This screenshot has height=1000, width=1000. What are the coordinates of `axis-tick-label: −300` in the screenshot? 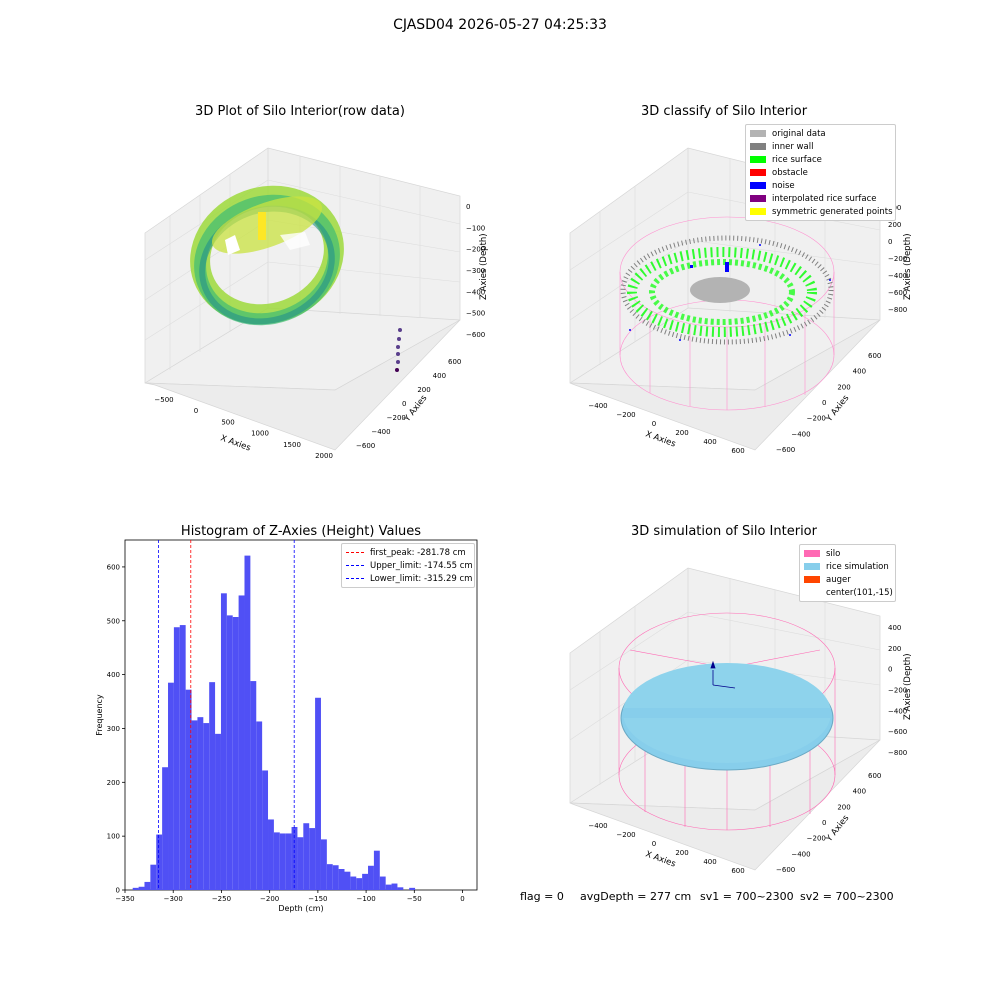 It's located at (475, 271).